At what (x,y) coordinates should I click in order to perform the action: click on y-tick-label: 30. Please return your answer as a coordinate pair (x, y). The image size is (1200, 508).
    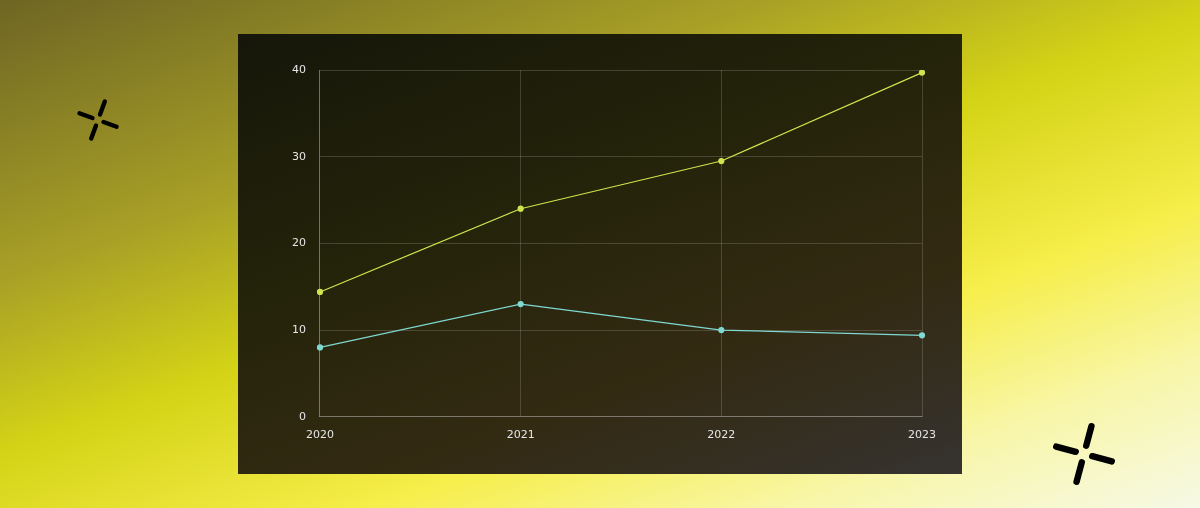
    Looking at the image, I should click on (299, 156).